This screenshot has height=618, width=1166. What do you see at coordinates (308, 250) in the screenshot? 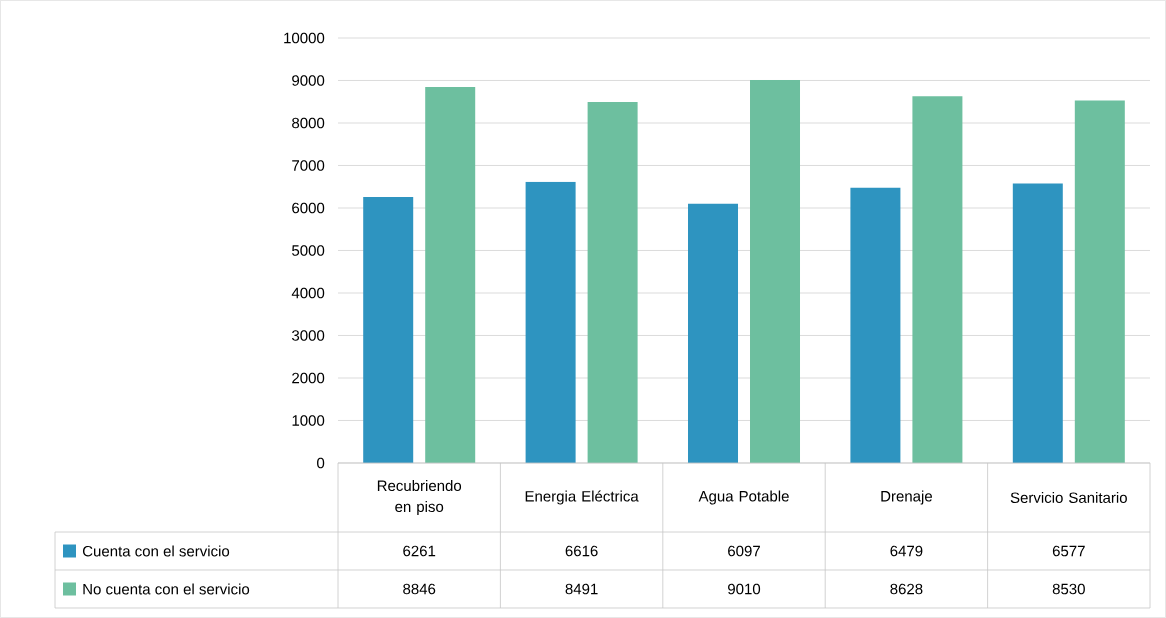
I see `y-tick-label: 5000` at bounding box center [308, 250].